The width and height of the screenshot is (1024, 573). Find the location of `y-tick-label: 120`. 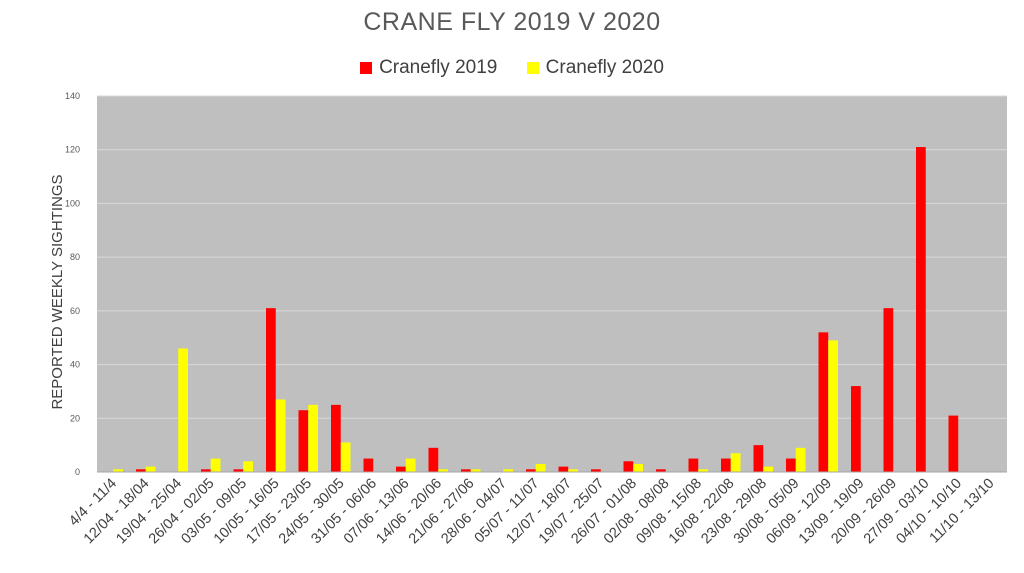

y-tick-label: 120 is located at coordinates (72, 150).